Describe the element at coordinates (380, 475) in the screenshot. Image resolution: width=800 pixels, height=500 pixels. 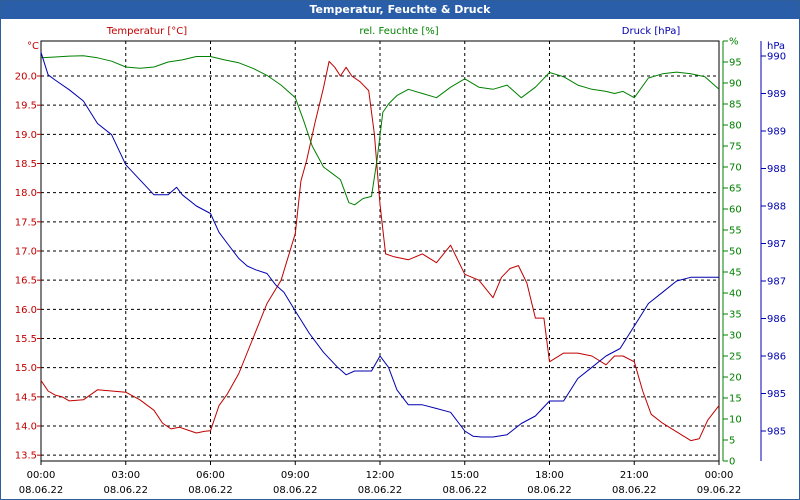
I see `x-tick-time: 12:00` at that location.